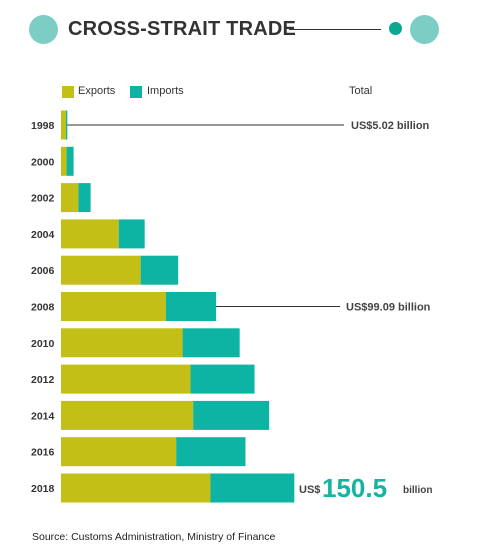 The image size is (489, 550). I want to click on year-label-2008: 2008, so click(43, 308).